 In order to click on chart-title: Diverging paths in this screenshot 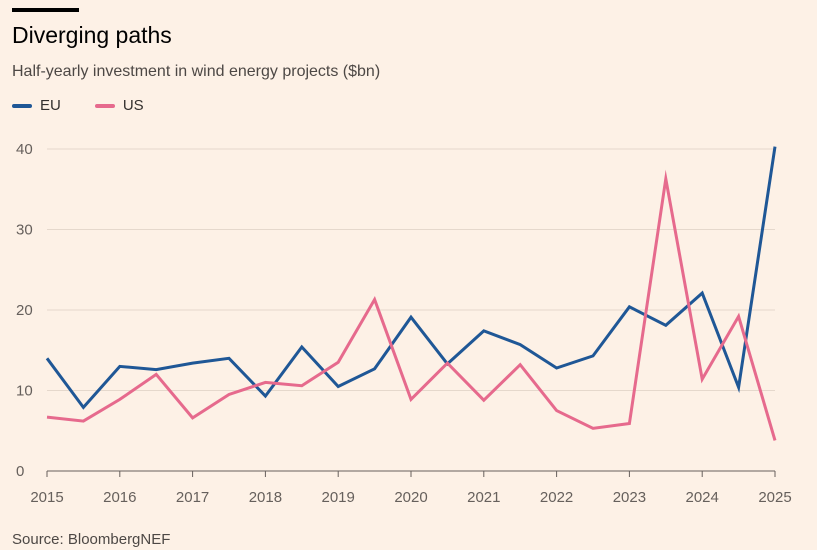, I will do `click(92, 35)`.